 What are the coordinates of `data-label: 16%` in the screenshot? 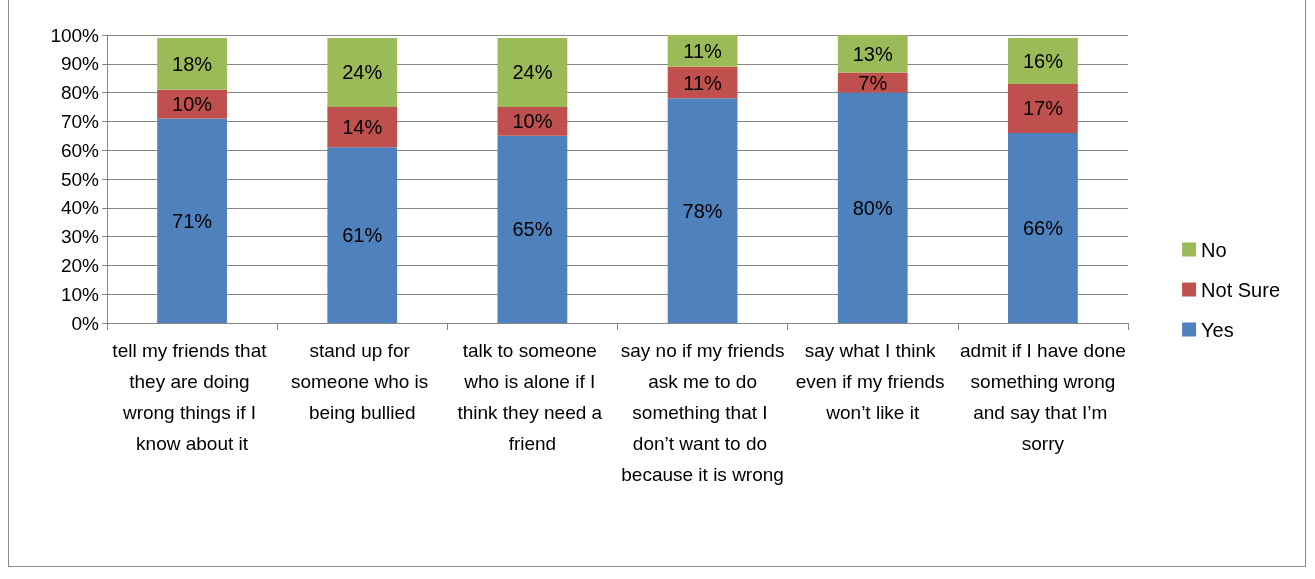 It's located at (1043, 60).